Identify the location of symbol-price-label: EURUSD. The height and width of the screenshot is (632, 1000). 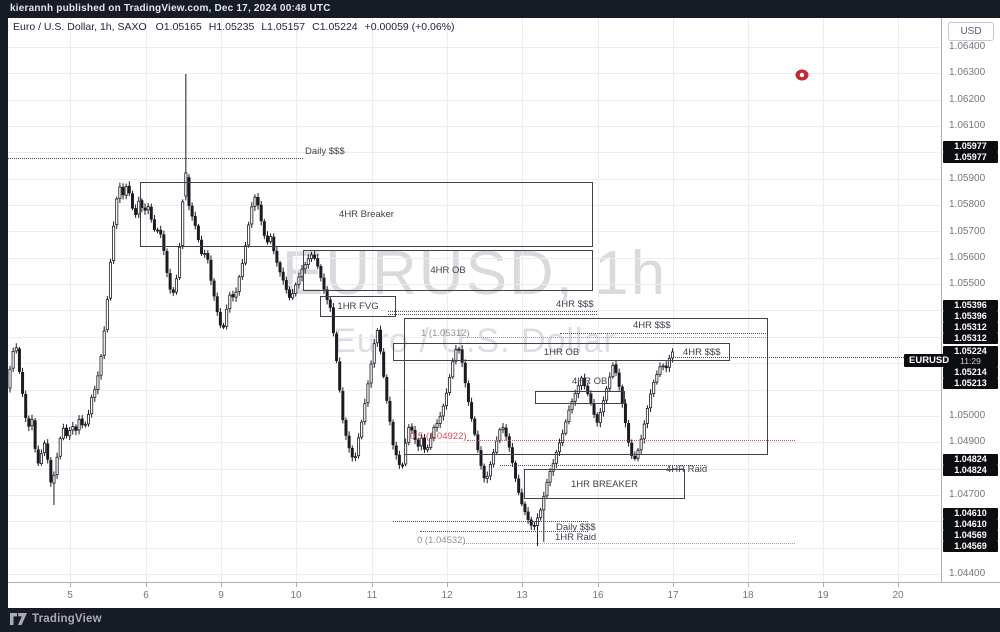
(929, 360).